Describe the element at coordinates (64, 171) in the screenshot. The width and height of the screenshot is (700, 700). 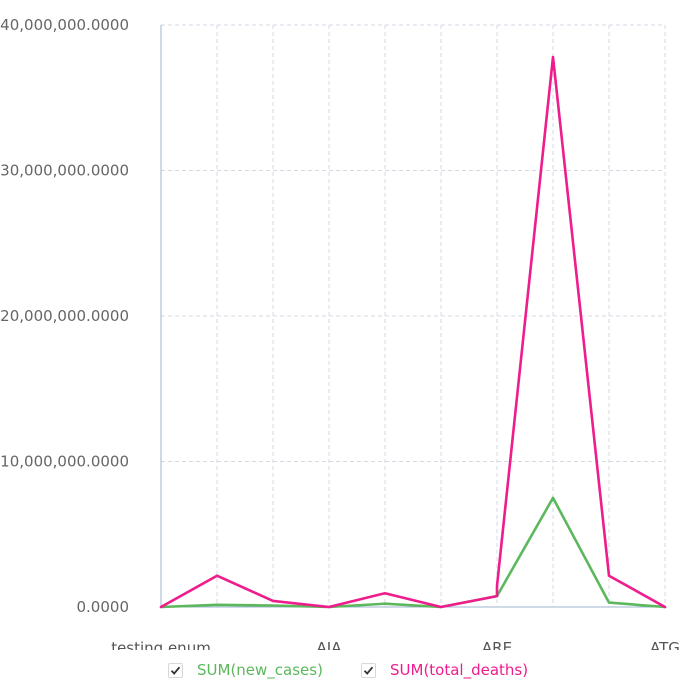
I see `y-tick-label: 30,000,000.0000` at that location.